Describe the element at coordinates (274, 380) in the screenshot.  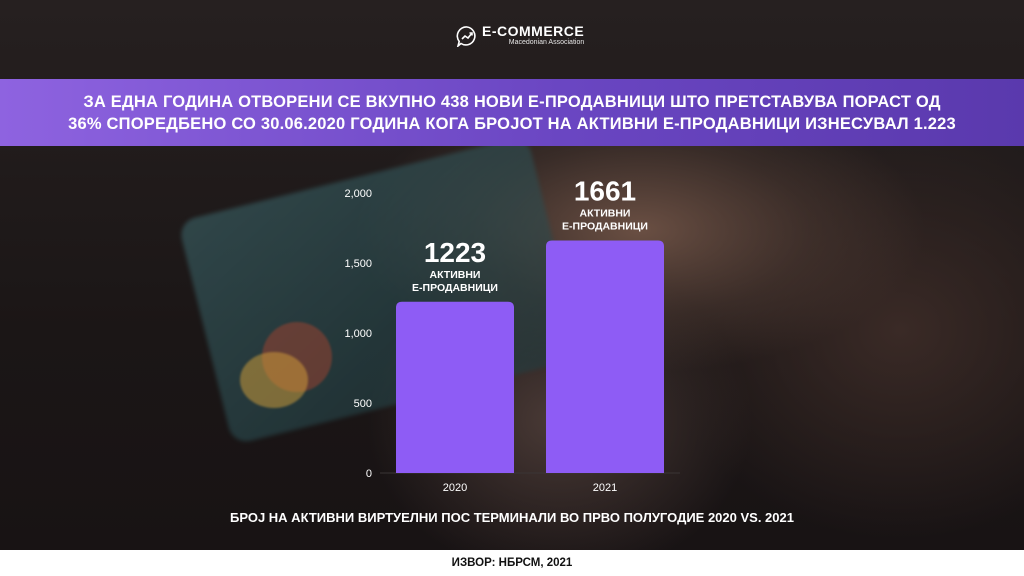
I see `card-logo-yellow` at that location.